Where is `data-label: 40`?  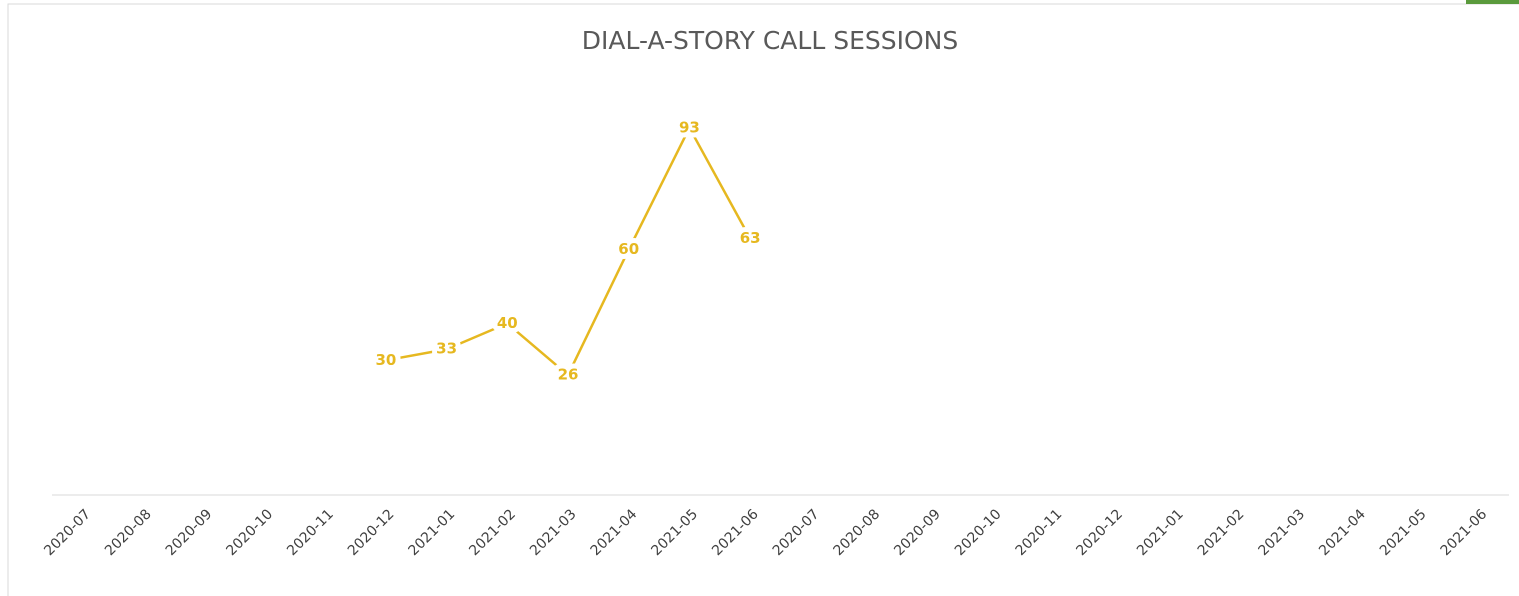
data-label: 40 is located at coordinates (507, 323).